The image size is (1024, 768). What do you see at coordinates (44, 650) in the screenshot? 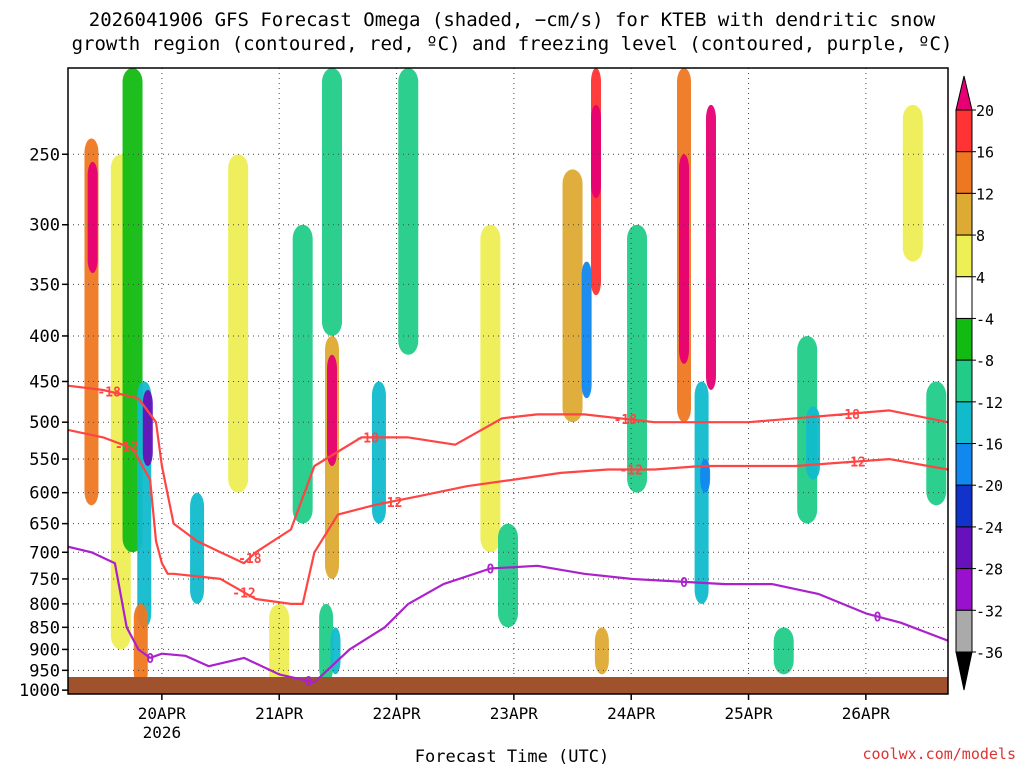
I see `y-tick-label: 900` at bounding box center [44, 650].